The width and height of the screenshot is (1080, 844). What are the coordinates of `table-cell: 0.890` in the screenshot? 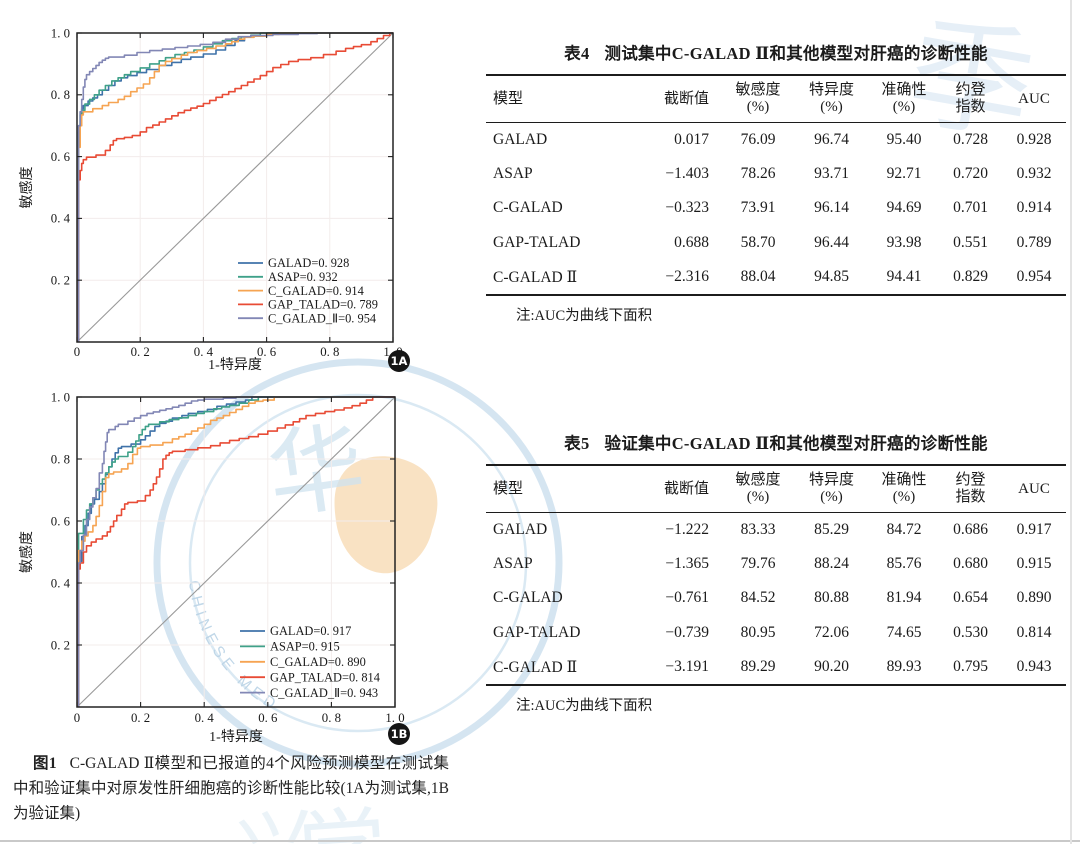 It's located at (1034, 598).